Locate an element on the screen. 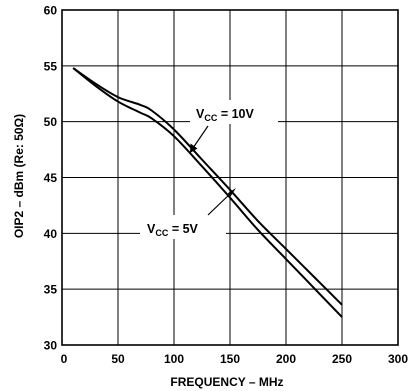  series-label-vcc-10v-text: VCC = 10V is located at coordinates (225, 115).